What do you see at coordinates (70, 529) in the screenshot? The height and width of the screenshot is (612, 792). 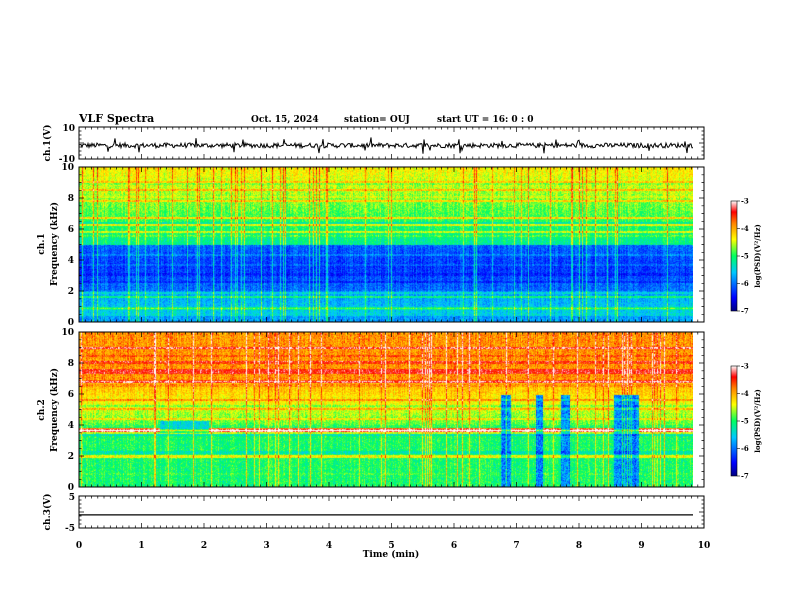 I see `ch3-ytick-bottom: -5` at bounding box center [70, 529].